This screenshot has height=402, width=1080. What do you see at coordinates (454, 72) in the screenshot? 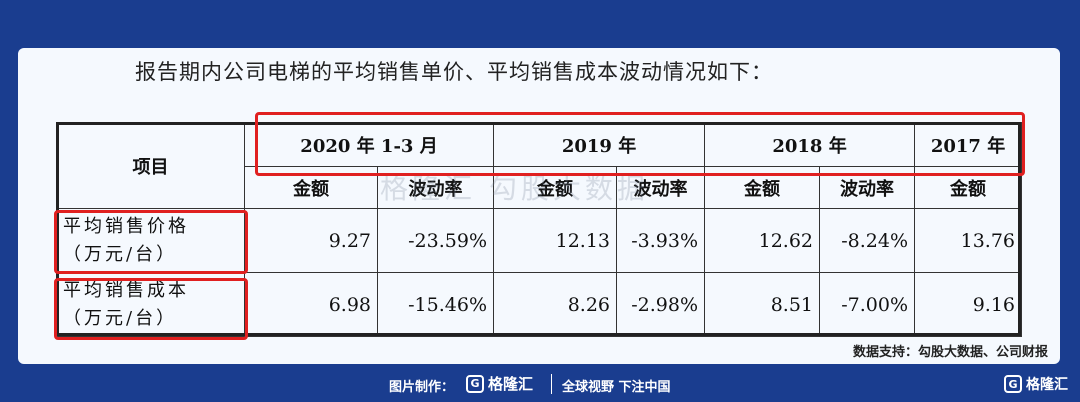
I see `intro-text: 报告期内公司电梯的平均销售单价、平均销售成本波动情况如下：` at bounding box center [454, 72].